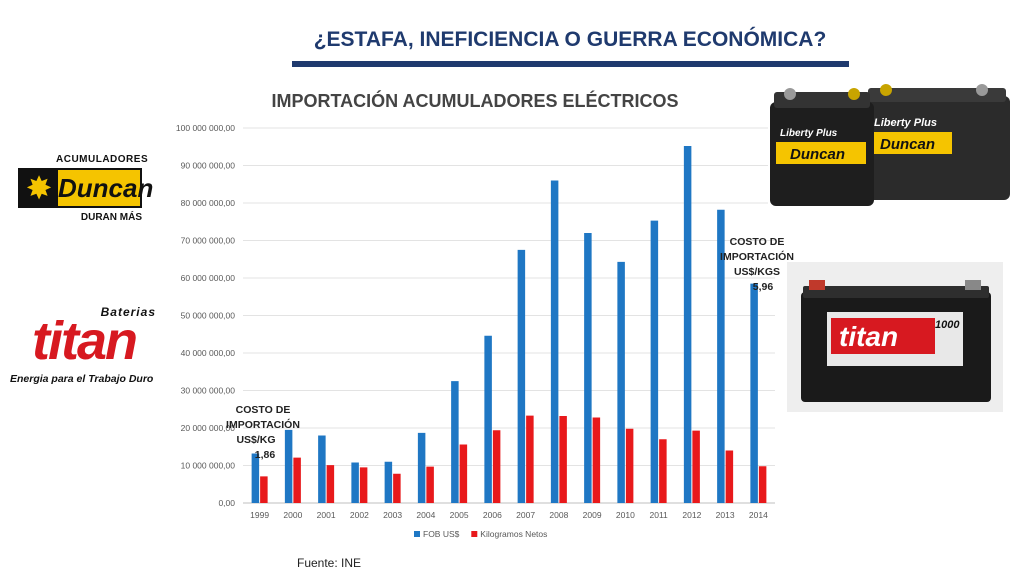 Image resolution: width=1024 pixels, height=576 pixels. Describe the element at coordinates (817, 154) in the screenshot. I see `battery1-front-brand: Duncan` at that location.